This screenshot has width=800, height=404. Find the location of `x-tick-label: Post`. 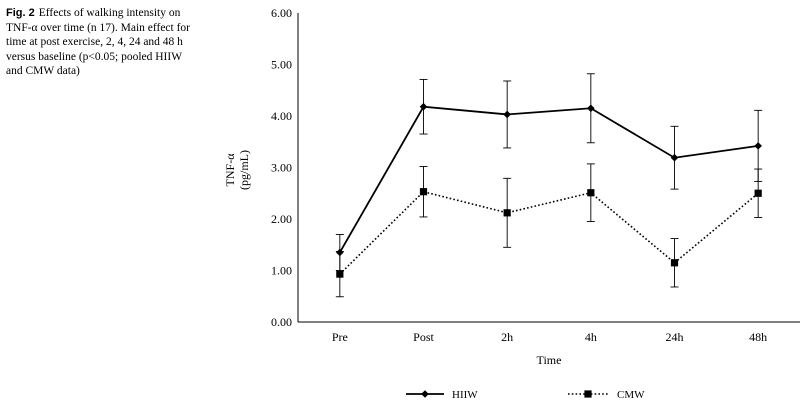

x-tick-label: Post is located at coordinates (423, 337).